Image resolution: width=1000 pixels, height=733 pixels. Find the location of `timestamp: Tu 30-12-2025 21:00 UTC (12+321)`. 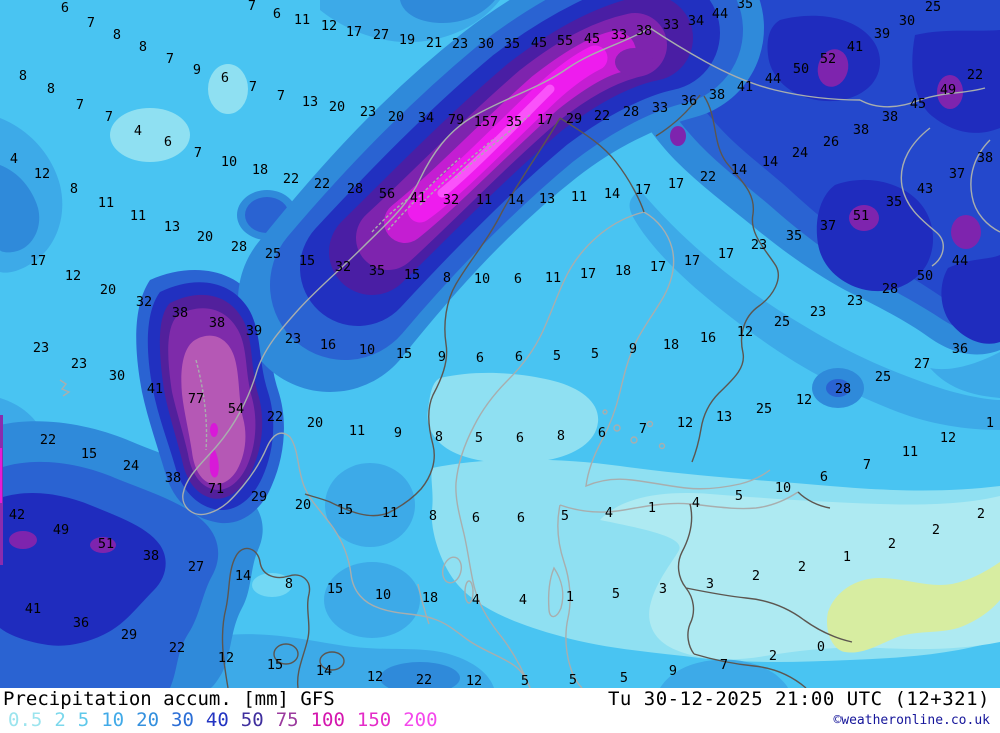

timestamp: Tu 30-12-2025 21:00 UTC (12+321) is located at coordinates (798, 699).